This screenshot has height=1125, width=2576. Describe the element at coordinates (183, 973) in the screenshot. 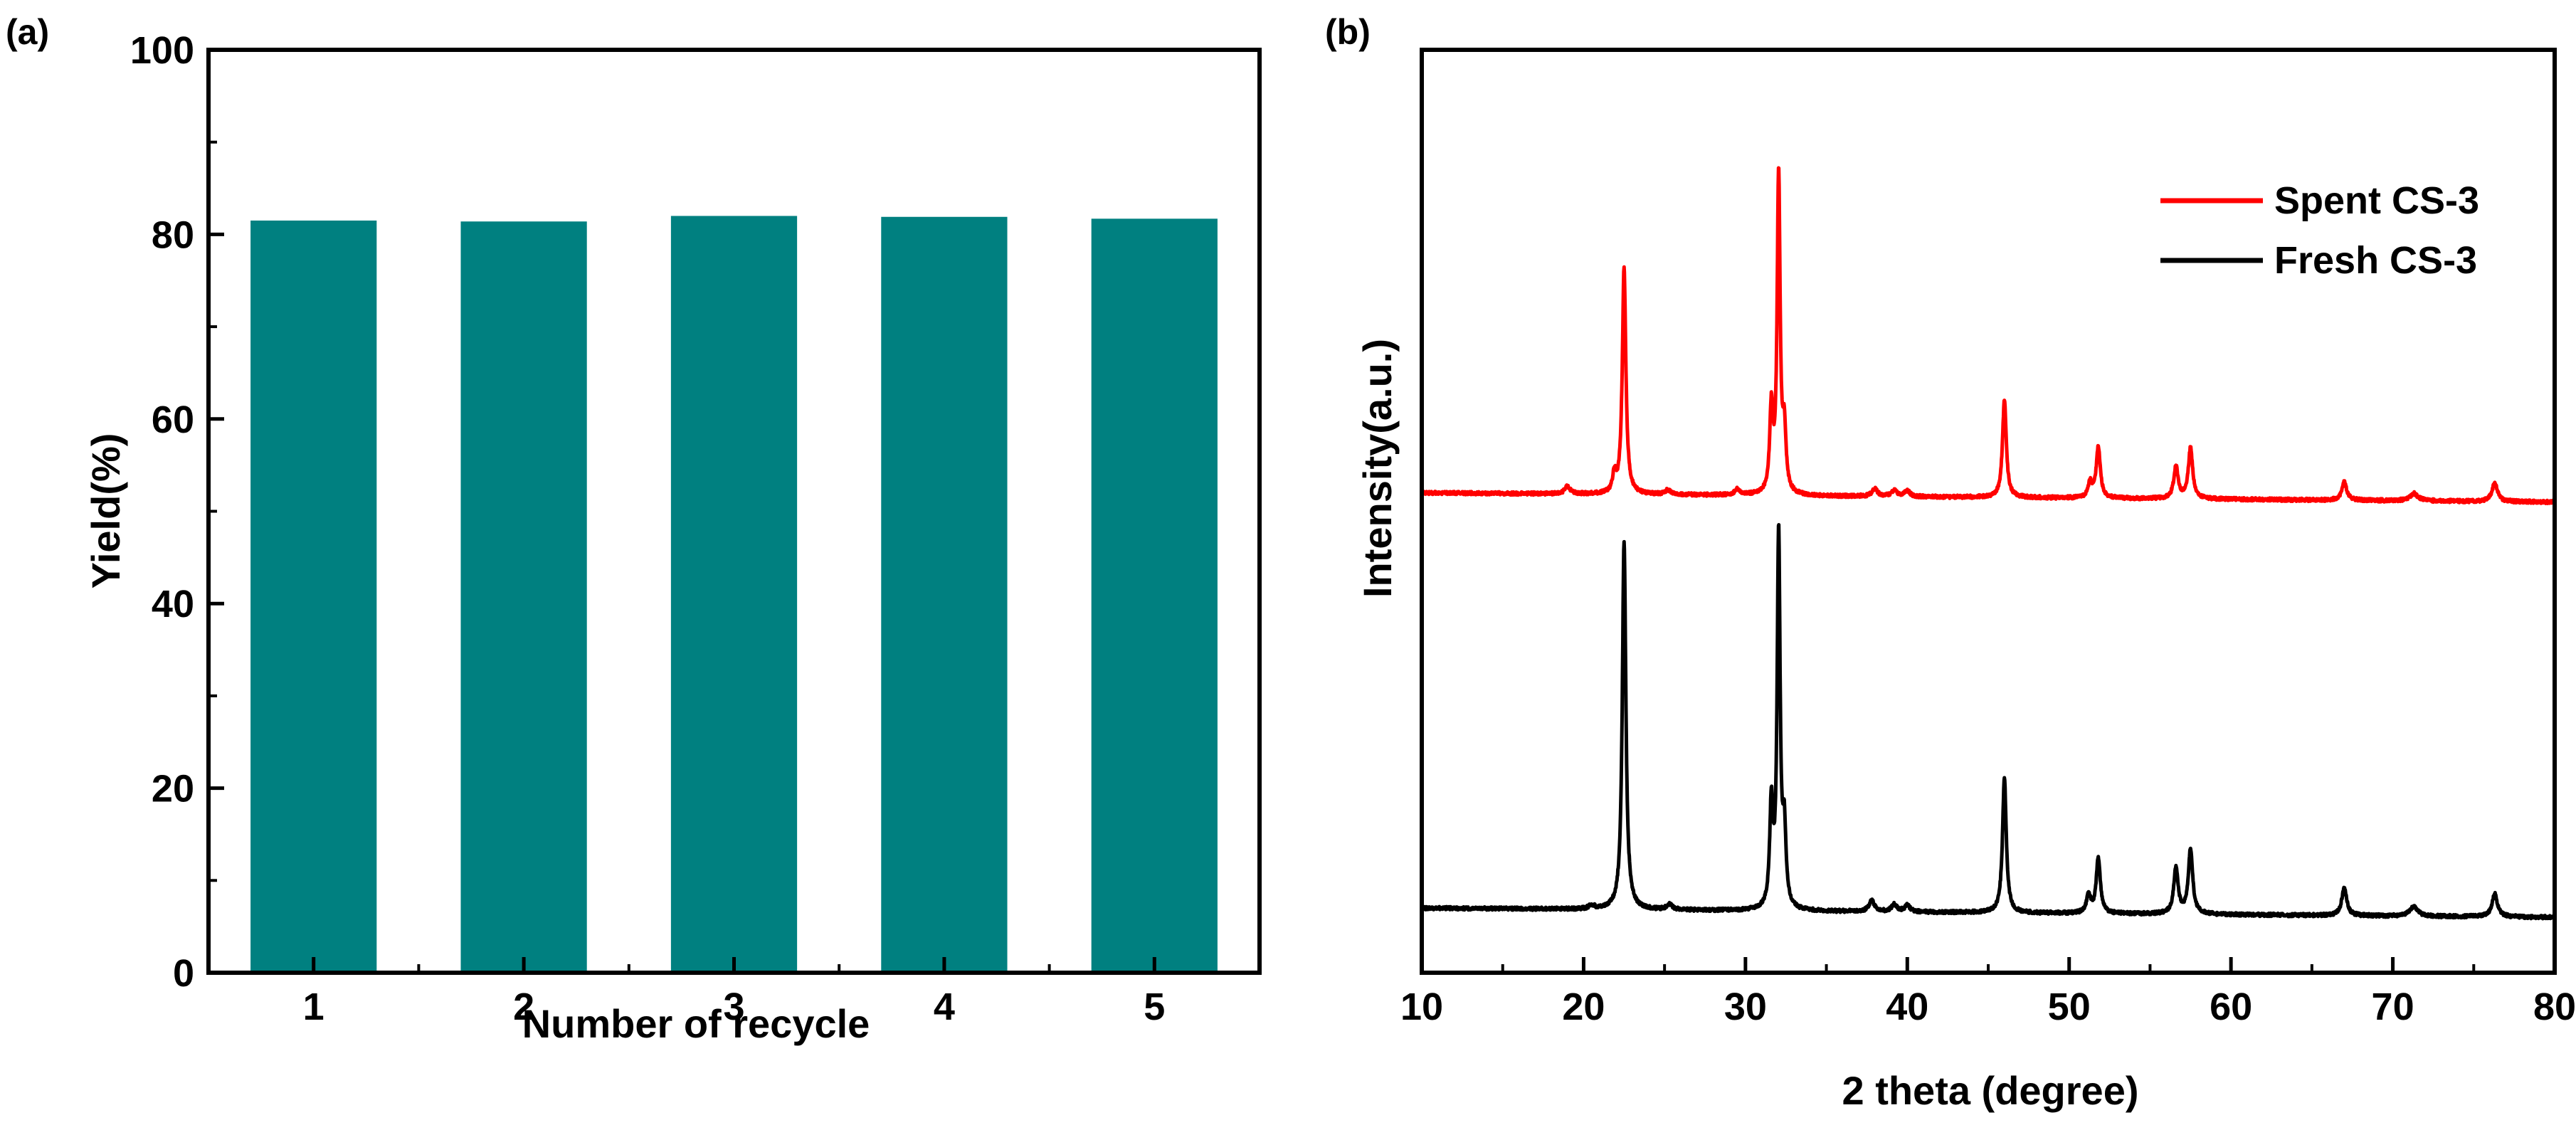

I see `y-tick-label: 0` at that location.